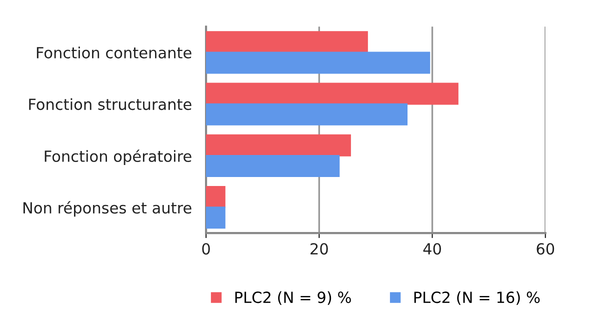 This screenshot has width=606, height=333. What do you see at coordinates (477, 298) in the screenshot?
I see `legend-label: PLC2 (N = 16) %` at bounding box center [477, 298].